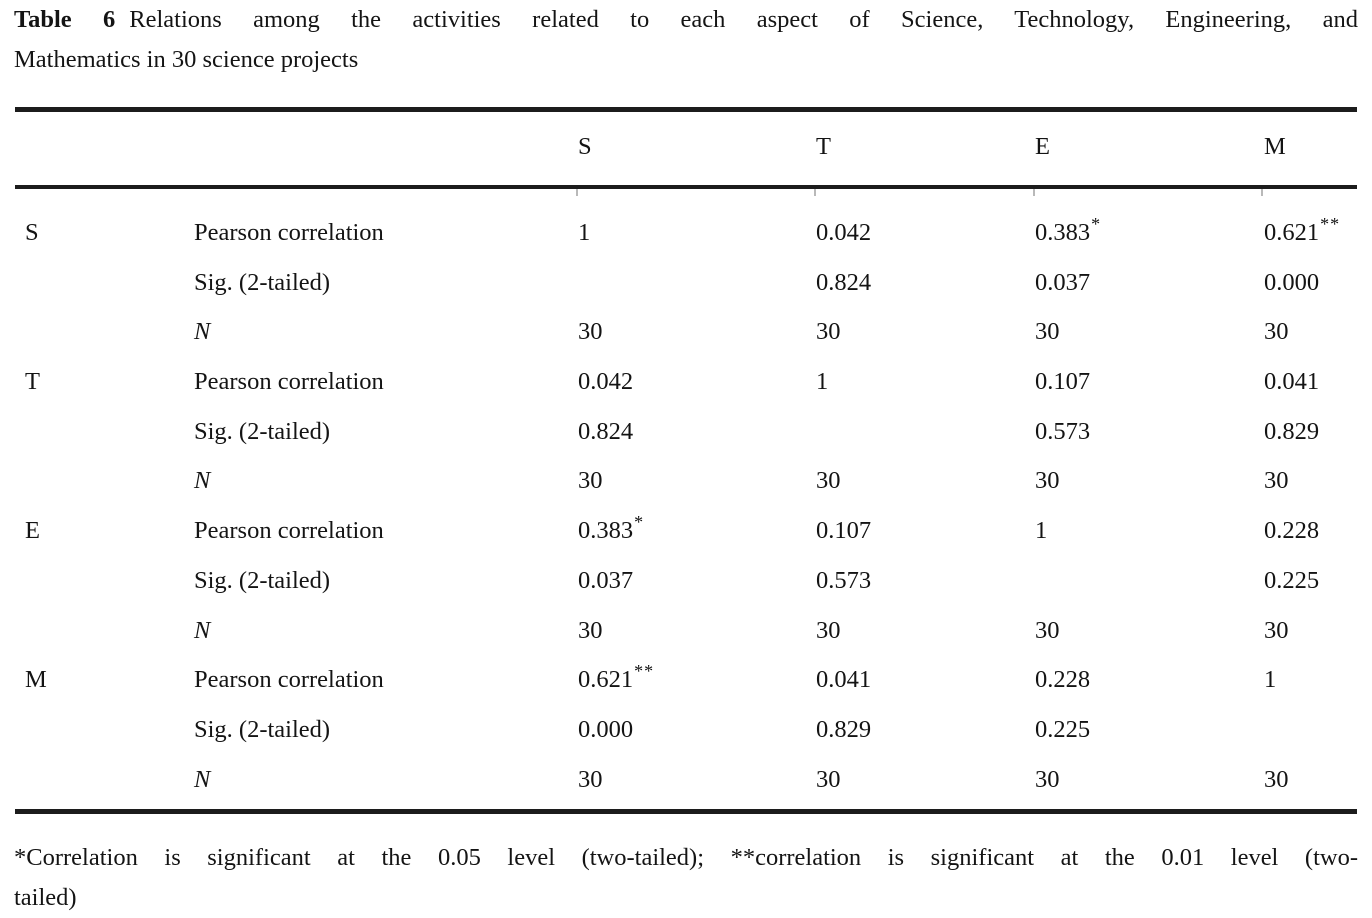 This screenshot has width=1372, height=918. What do you see at coordinates (925, 730) in the screenshot?
I see `cell-M-T: 0.829` at bounding box center [925, 730].